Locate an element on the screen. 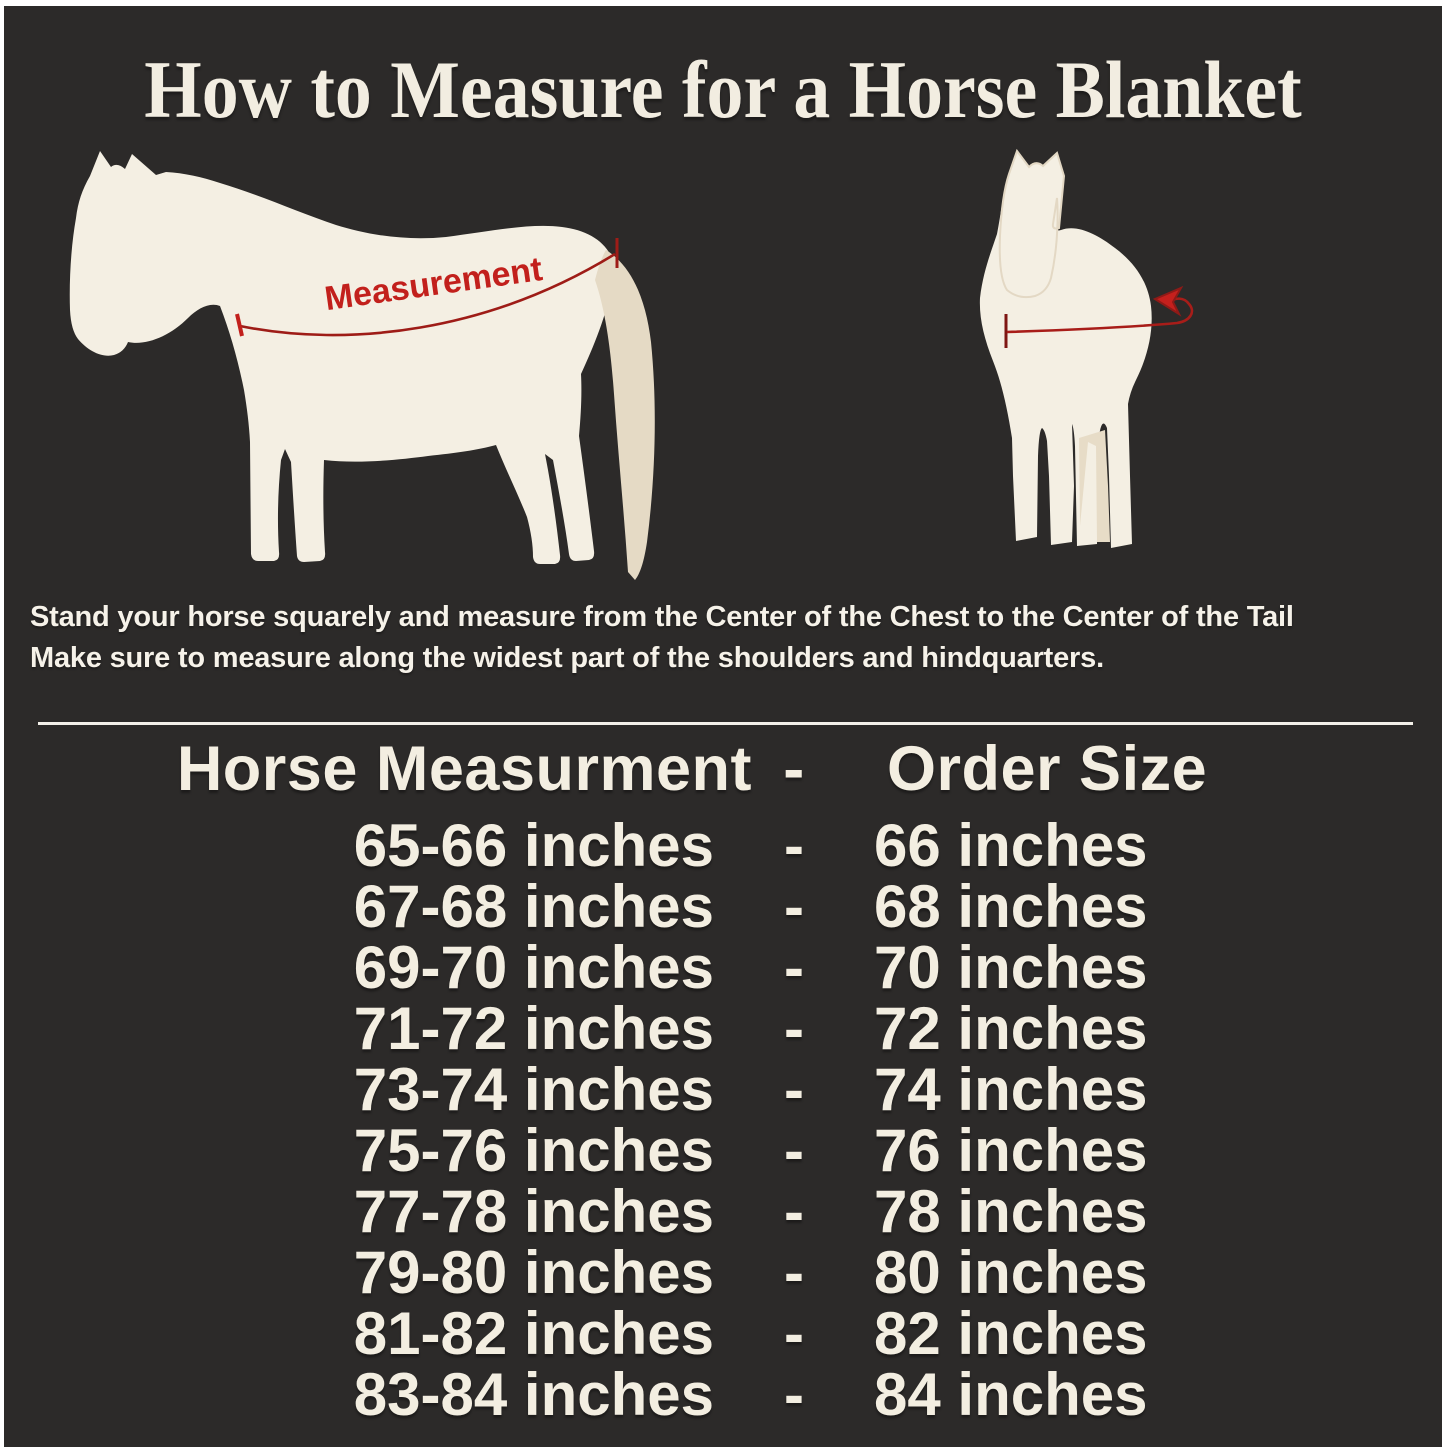  table-row: 77-78 inches - 78 inches is located at coordinates (723, 1211).